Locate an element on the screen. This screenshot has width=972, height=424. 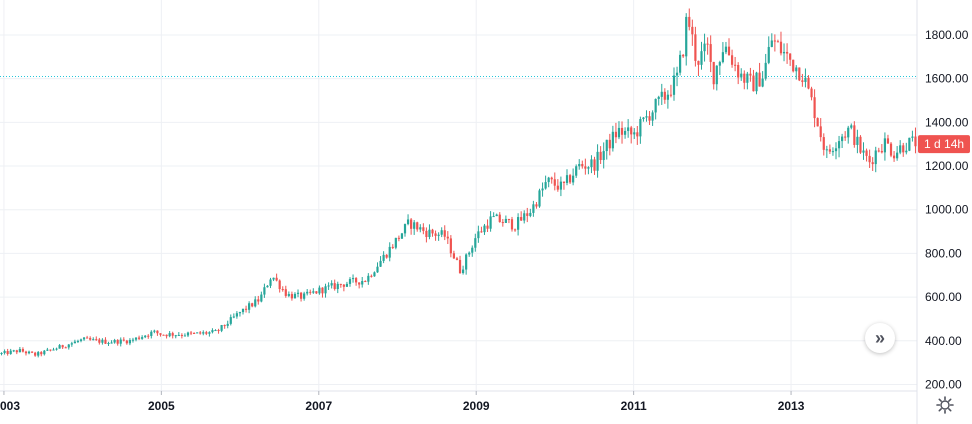
x-tick-label: 2007 is located at coordinates (318, 406).